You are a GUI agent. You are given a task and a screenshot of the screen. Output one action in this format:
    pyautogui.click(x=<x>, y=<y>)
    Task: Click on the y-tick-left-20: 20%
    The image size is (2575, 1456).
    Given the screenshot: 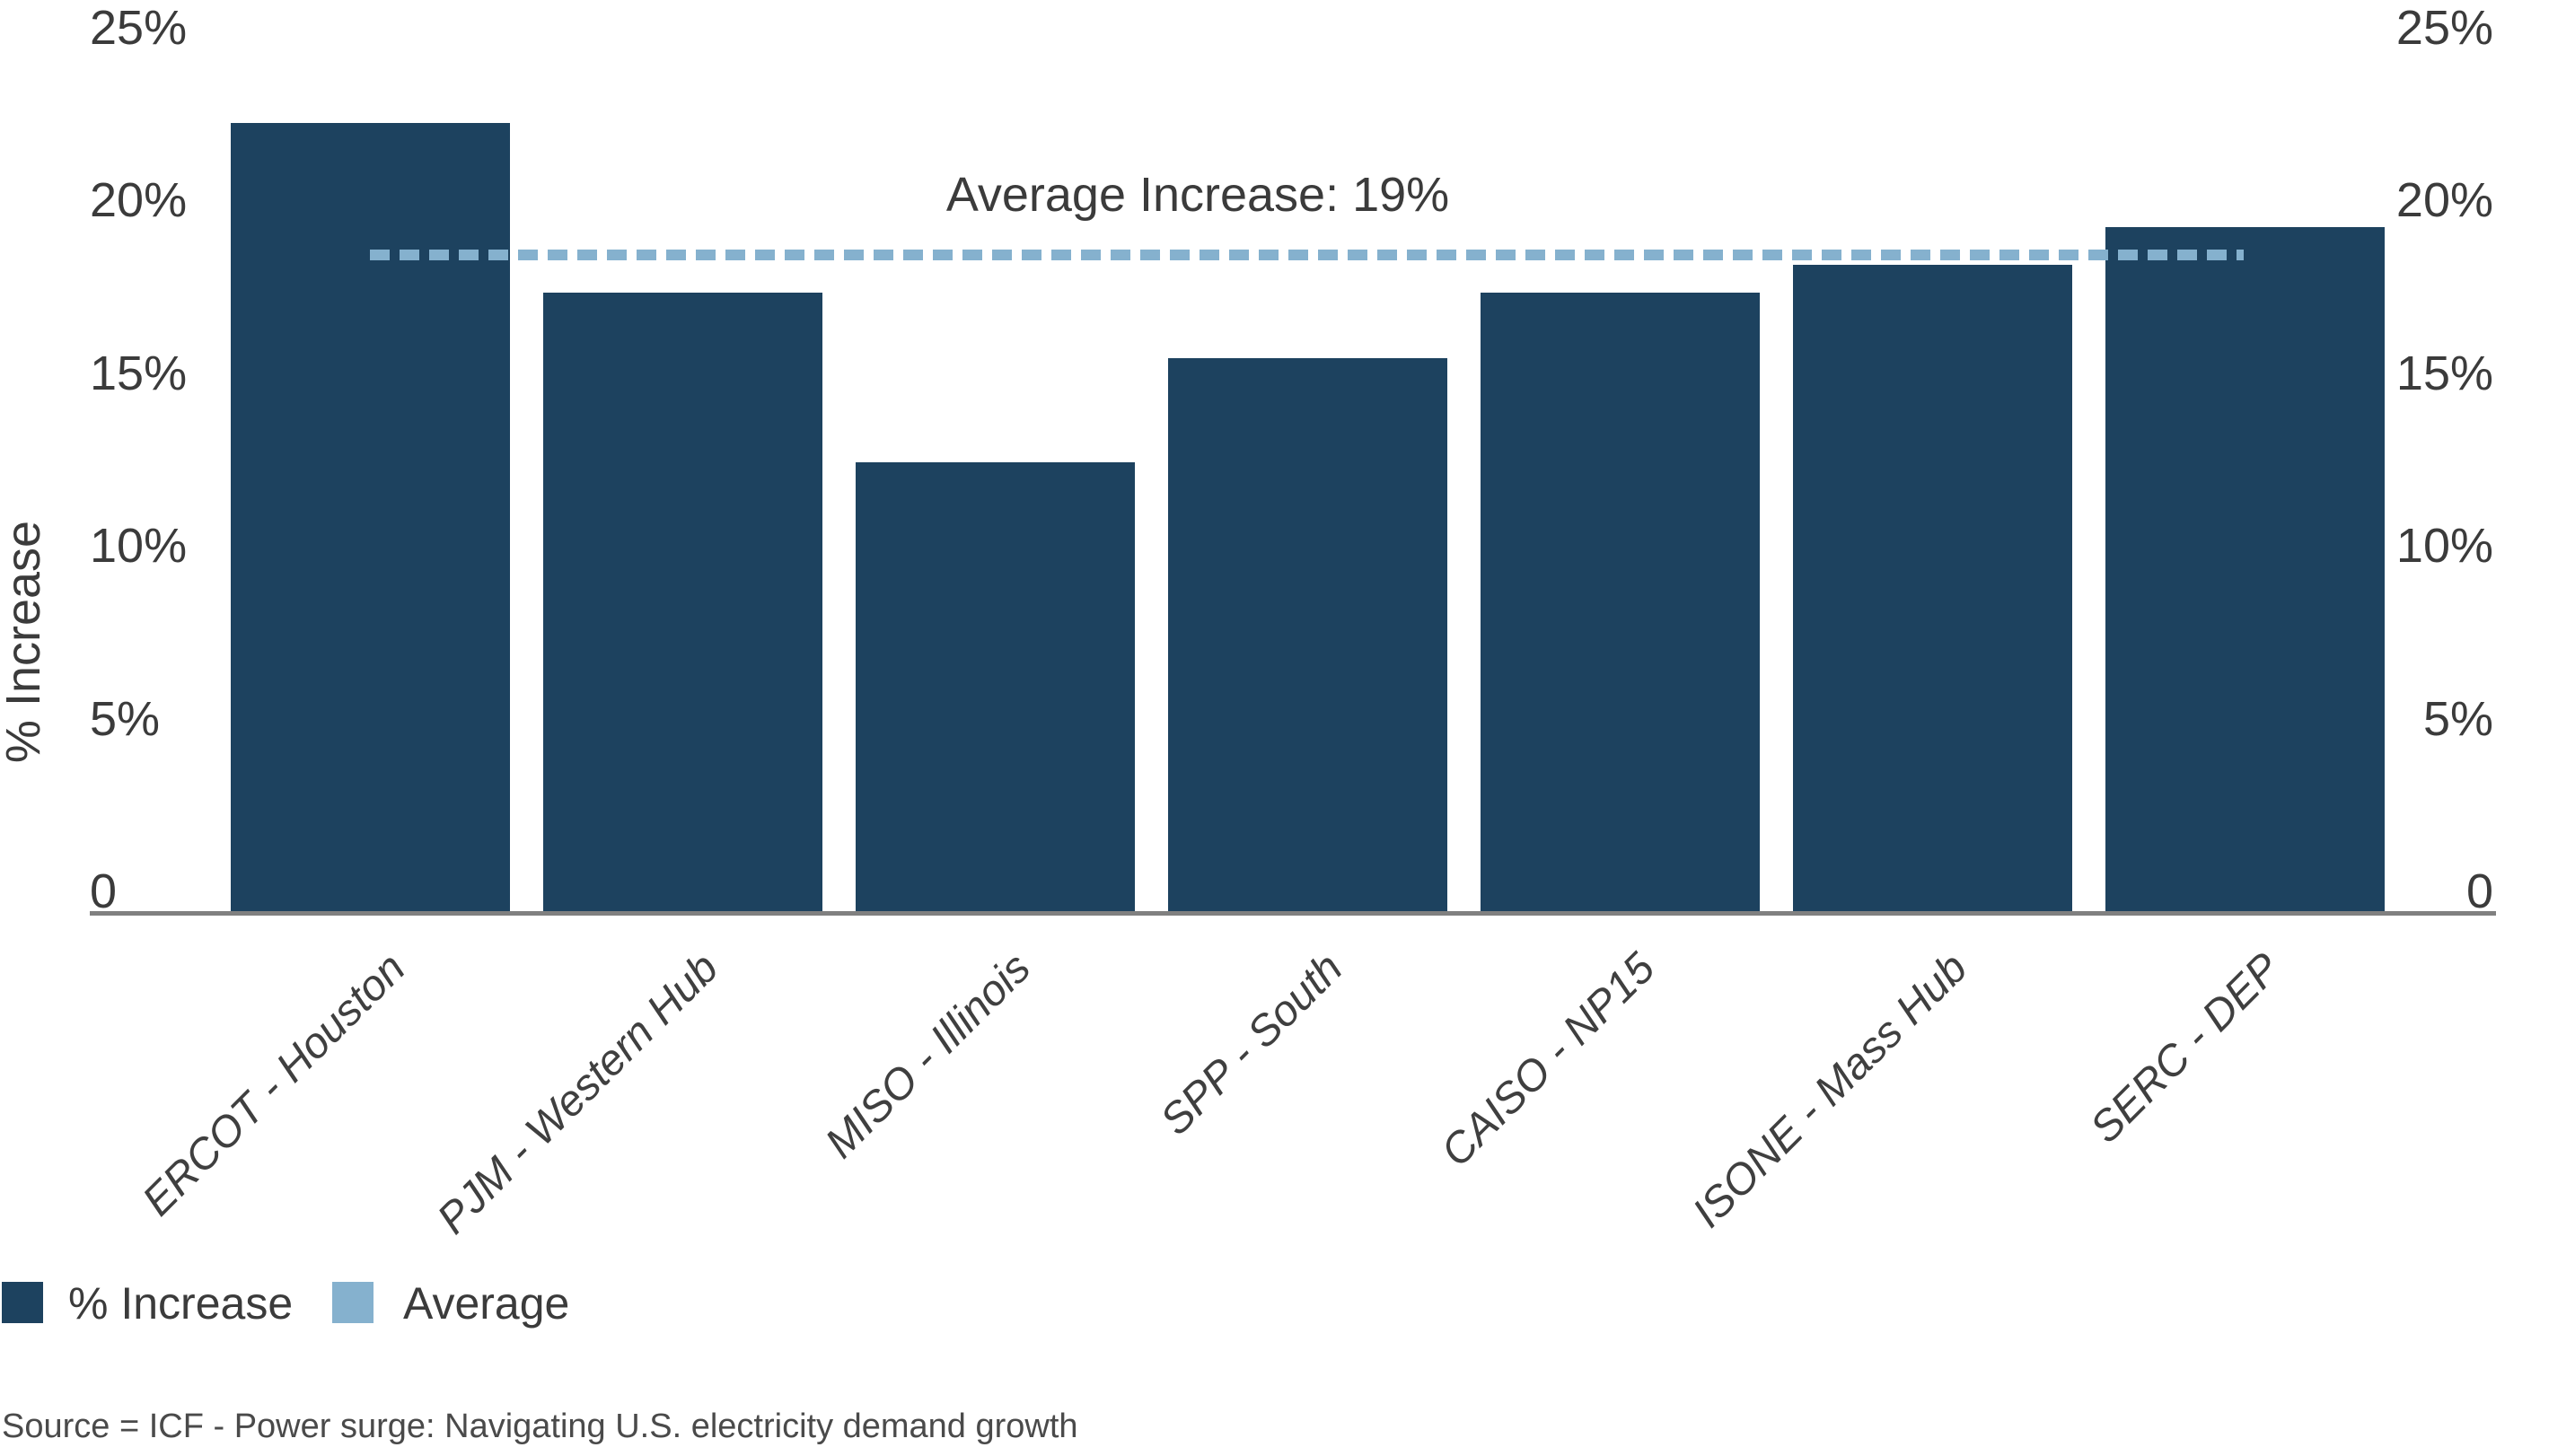 What is the action you would take?
    pyautogui.click(x=139, y=200)
    